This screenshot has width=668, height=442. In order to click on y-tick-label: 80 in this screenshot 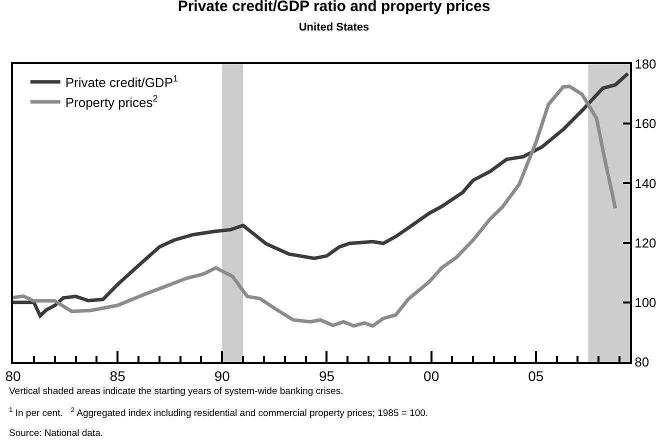, I will do `click(642, 362)`.